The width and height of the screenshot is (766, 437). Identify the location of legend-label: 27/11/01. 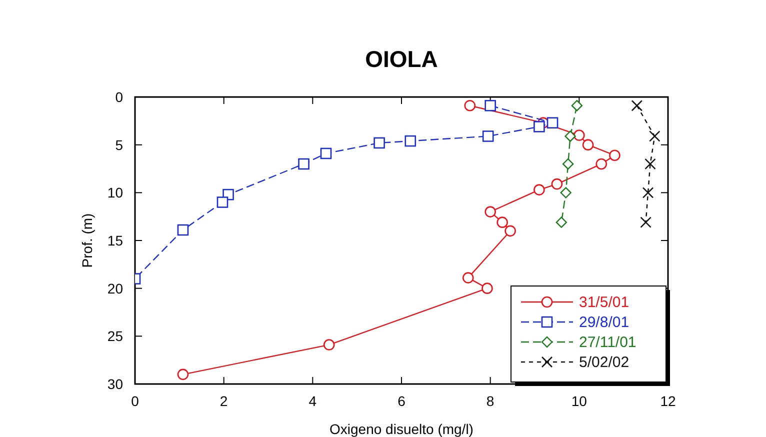
(607, 342).